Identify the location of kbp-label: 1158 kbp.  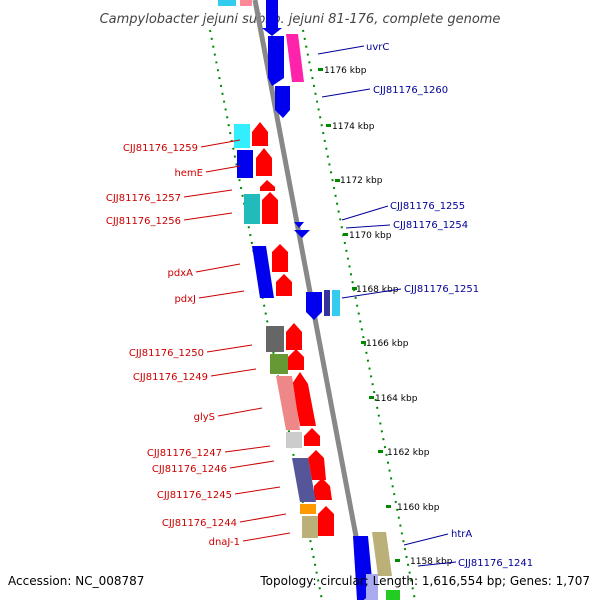
(431, 562).